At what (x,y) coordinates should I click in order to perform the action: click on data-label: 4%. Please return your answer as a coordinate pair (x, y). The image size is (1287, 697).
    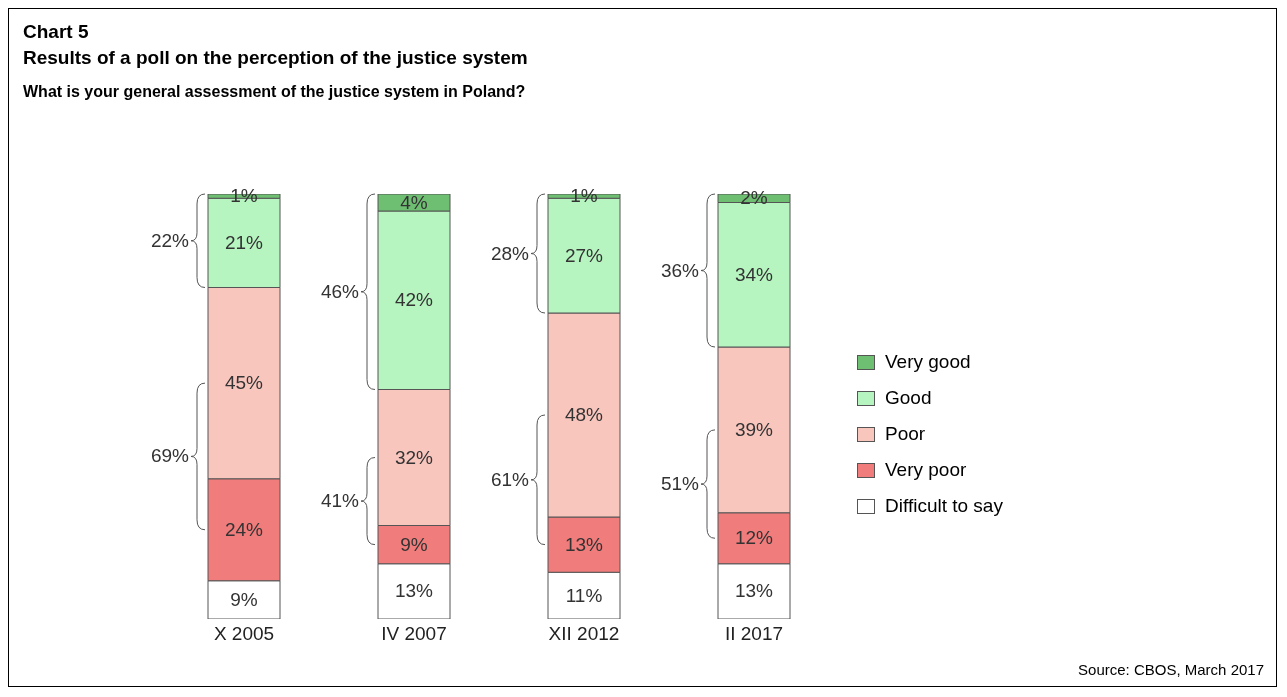
    Looking at the image, I should click on (414, 202).